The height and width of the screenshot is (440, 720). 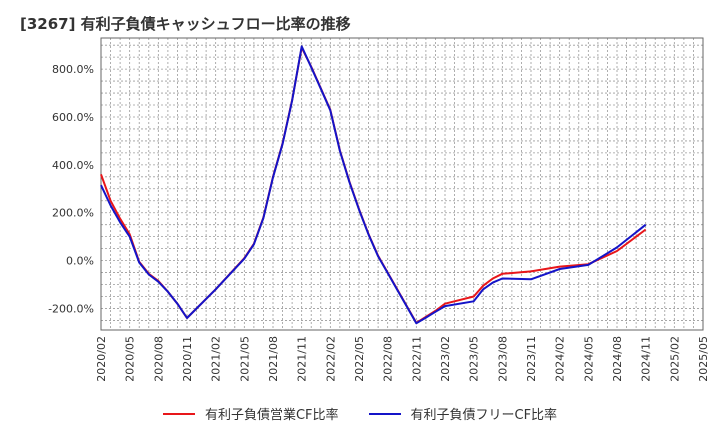 I want to click on x-tick-label: 2020/05, so click(x=130, y=359).